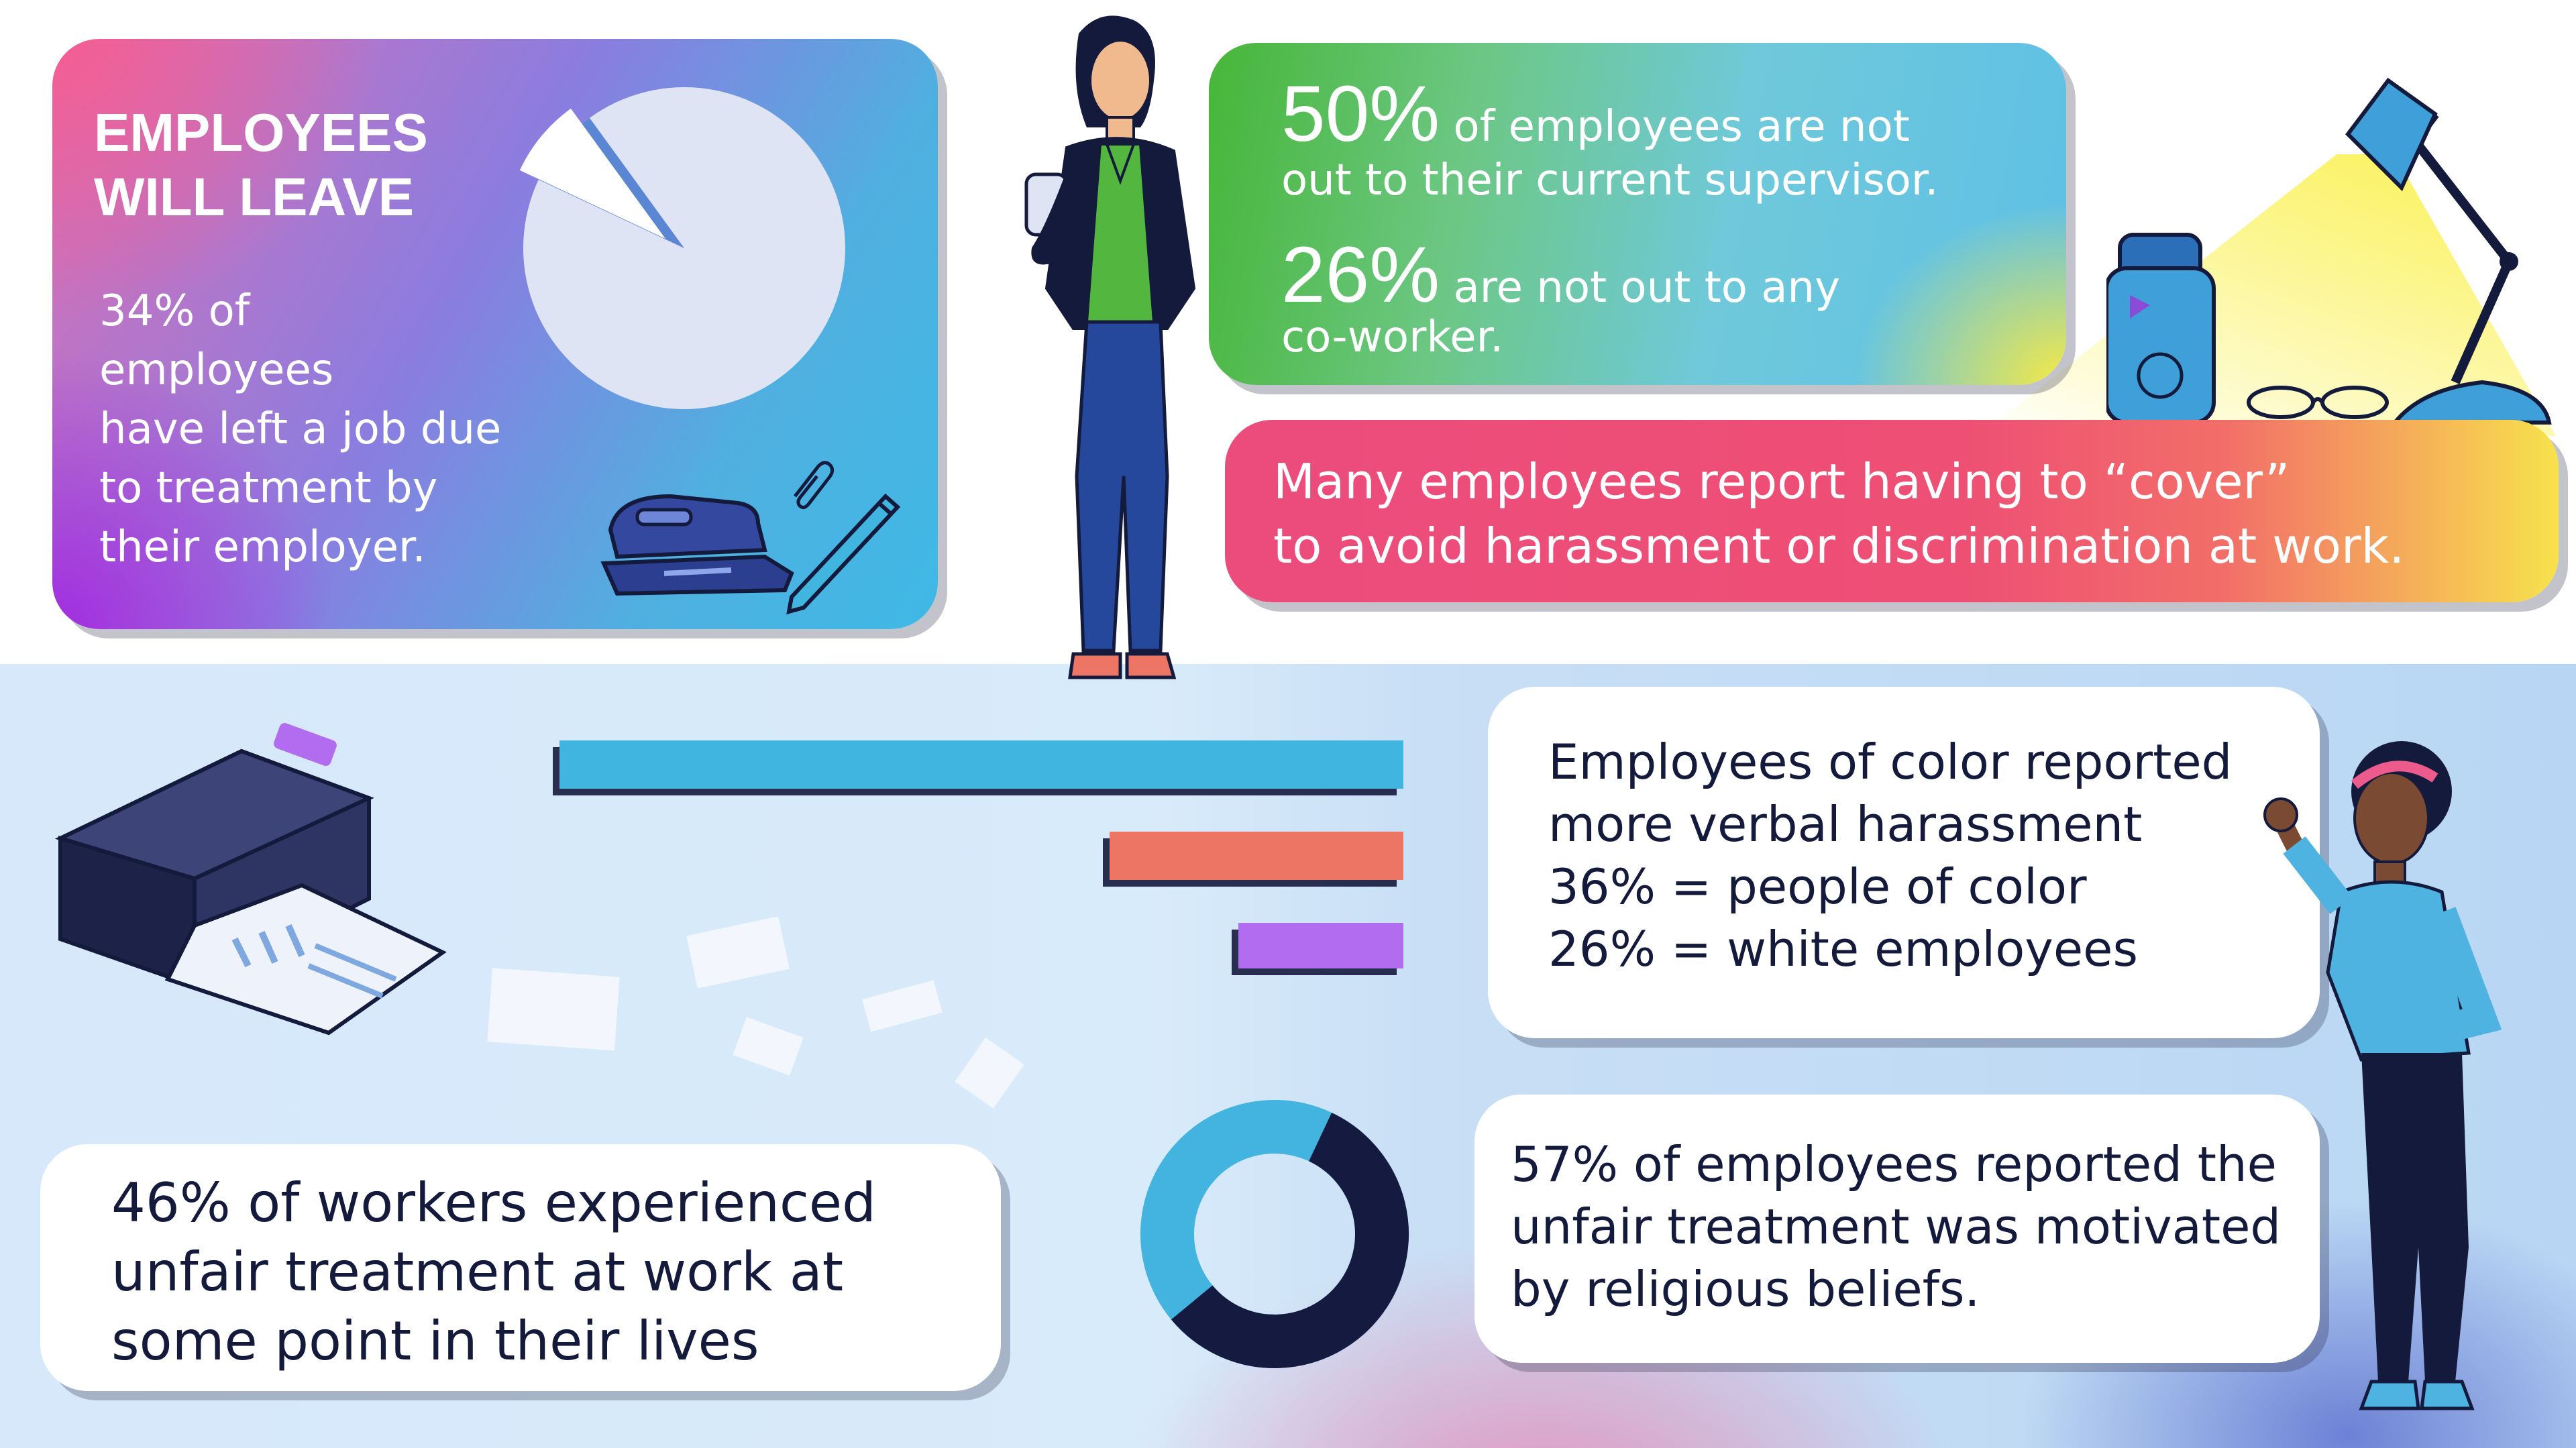 This screenshot has height=1448, width=2576. I want to click on unfair-treatment-card, so click(520, 1267).